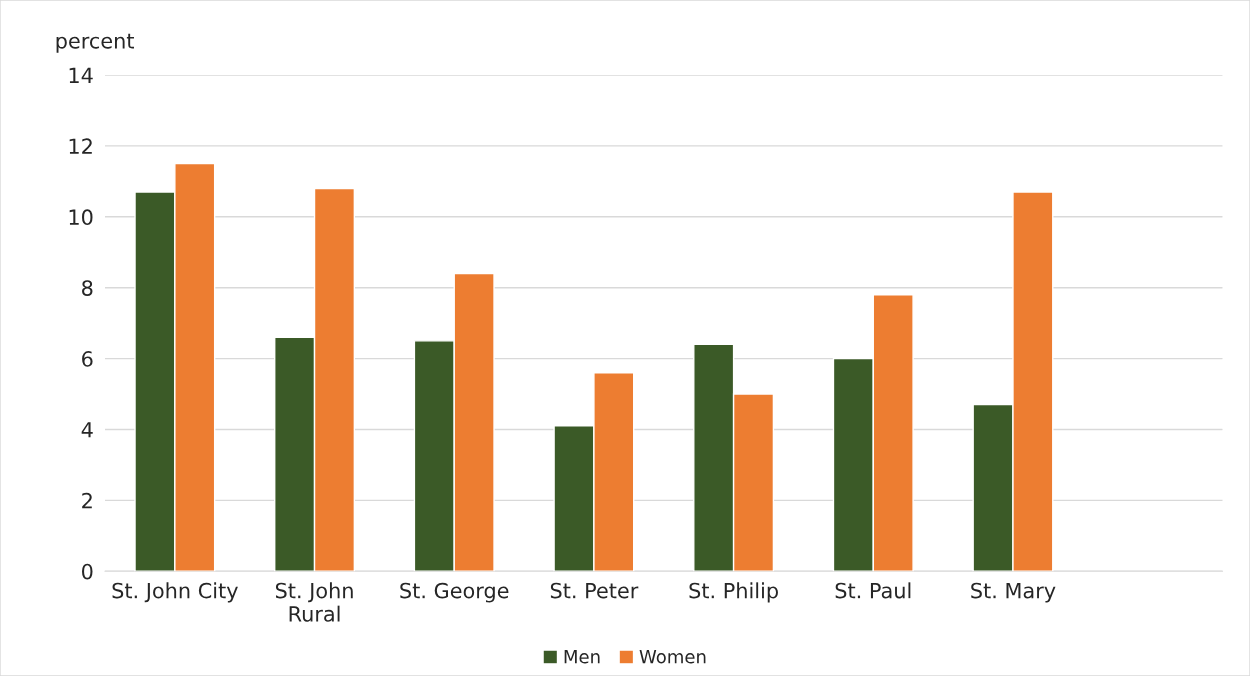 This screenshot has width=1250, height=676. What do you see at coordinates (87, 500) in the screenshot?
I see `y-tick-label: 2` at bounding box center [87, 500].